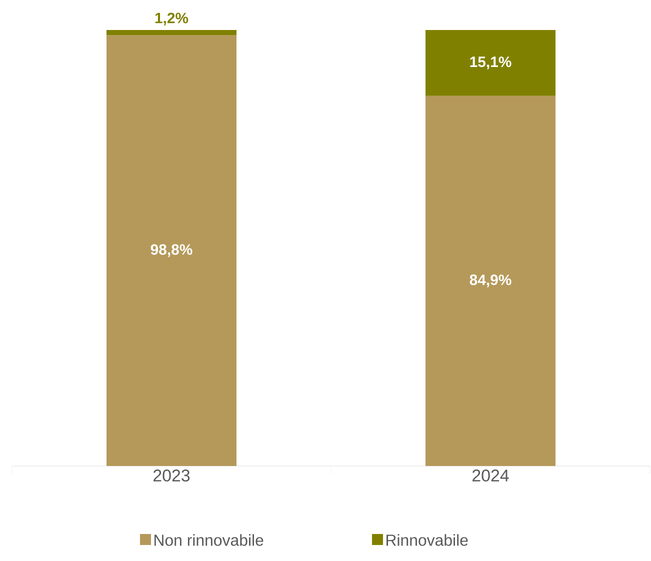  What do you see at coordinates (491, 281) in the screenshot?
I see `data-label: 84,9%` at bounding box center [491, 281].